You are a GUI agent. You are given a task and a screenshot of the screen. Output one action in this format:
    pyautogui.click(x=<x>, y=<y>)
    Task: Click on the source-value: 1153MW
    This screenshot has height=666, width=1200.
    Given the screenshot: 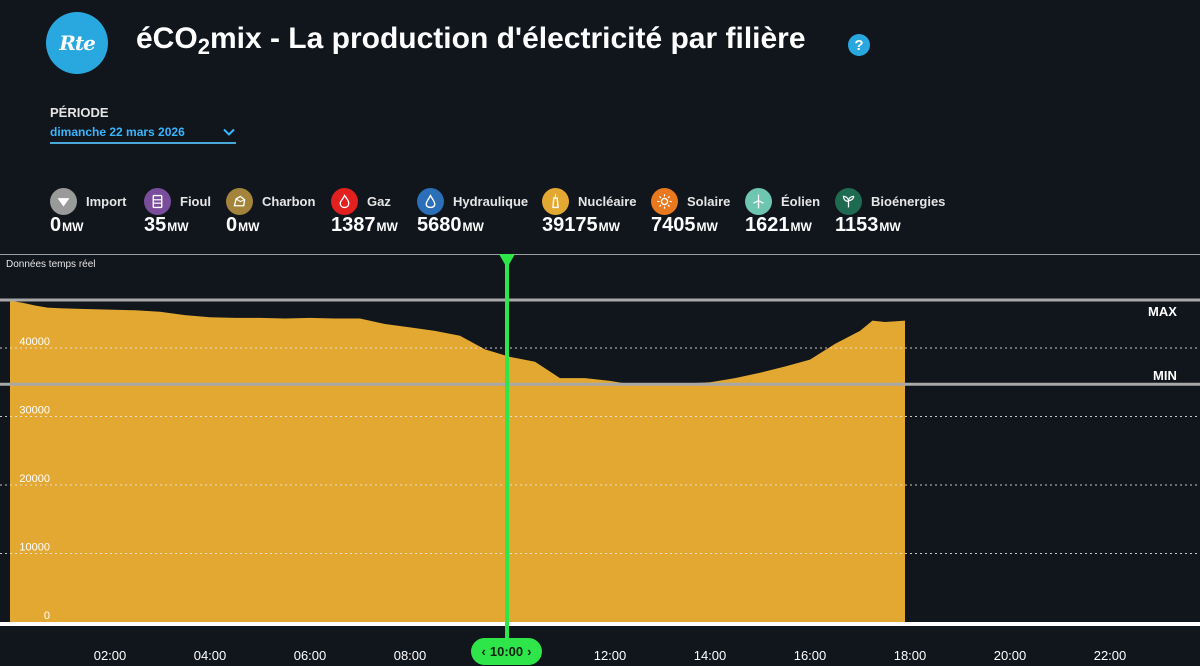 What is the action you would take?
    pyautogui.click(x=868, y=225)
    